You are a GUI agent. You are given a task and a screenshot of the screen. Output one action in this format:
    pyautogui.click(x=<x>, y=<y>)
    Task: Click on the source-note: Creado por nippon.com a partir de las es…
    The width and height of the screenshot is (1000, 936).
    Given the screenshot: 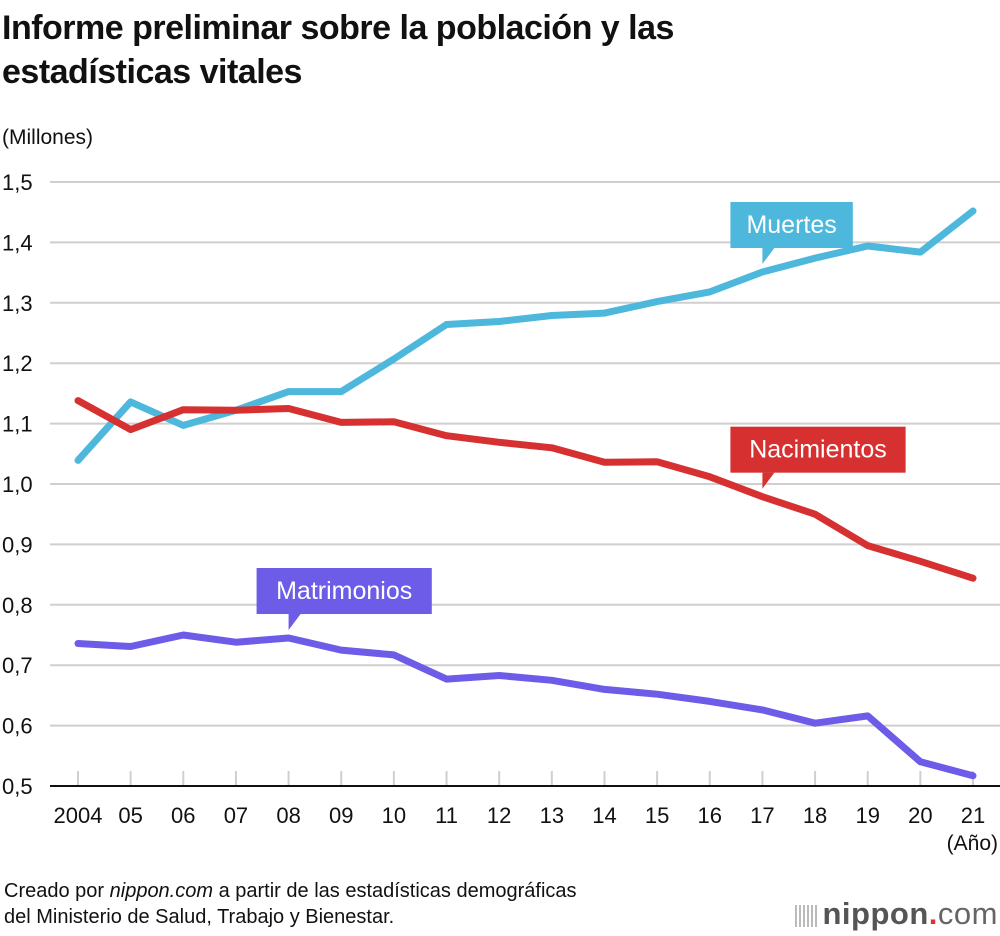 What is the action you would take?
    pyautogui.click(x=290, y=904)
    